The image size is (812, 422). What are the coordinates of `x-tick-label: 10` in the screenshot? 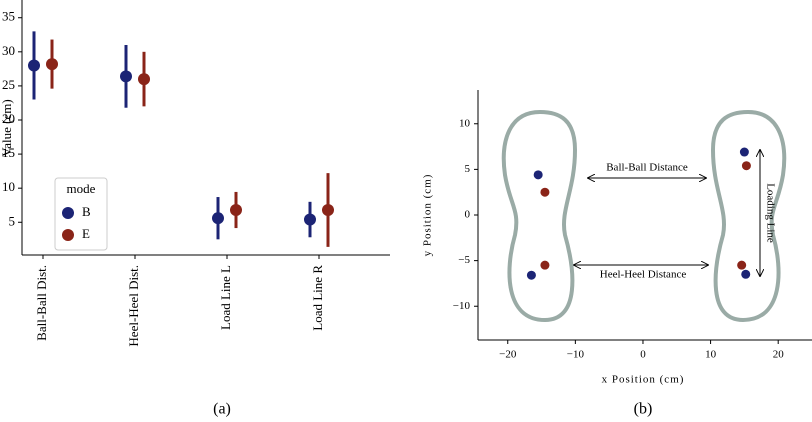 It's located at (711, 355).